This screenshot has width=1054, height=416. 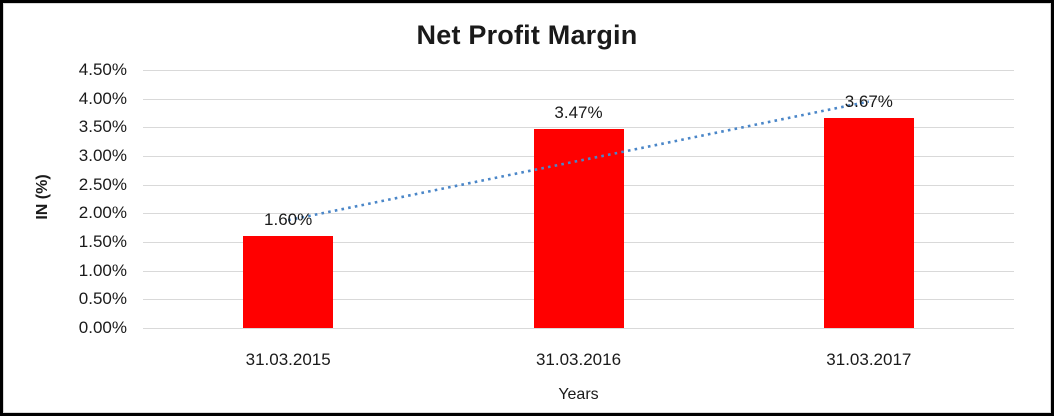 What do you see at coordinates (102, 127) in the screenshot?
I see `y-tick-label: 3.50%` at bounding box center [102, 127].